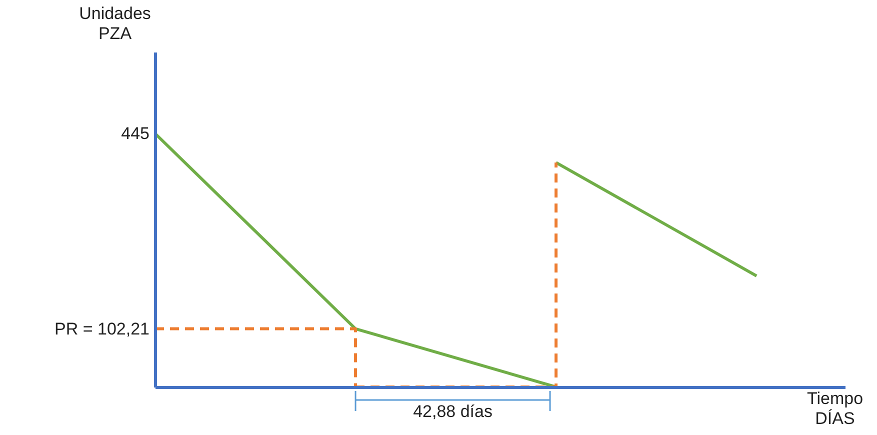  Describe the element at coordinates (835, 408) in the screenshot. I see `x-axis-title: Tiempo DÍAS` at that location.